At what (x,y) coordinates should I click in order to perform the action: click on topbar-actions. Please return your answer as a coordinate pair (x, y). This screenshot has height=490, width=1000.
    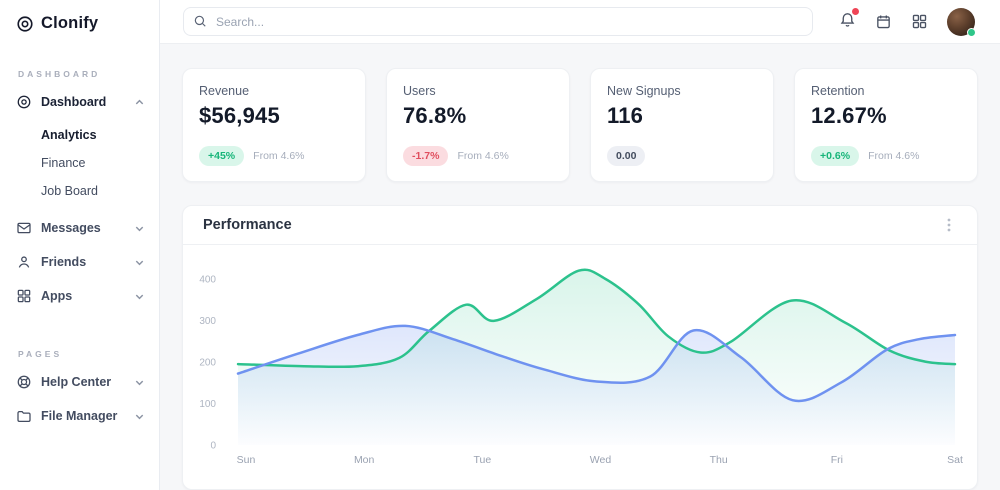
    Looking at the image, I should click on (919, 22).